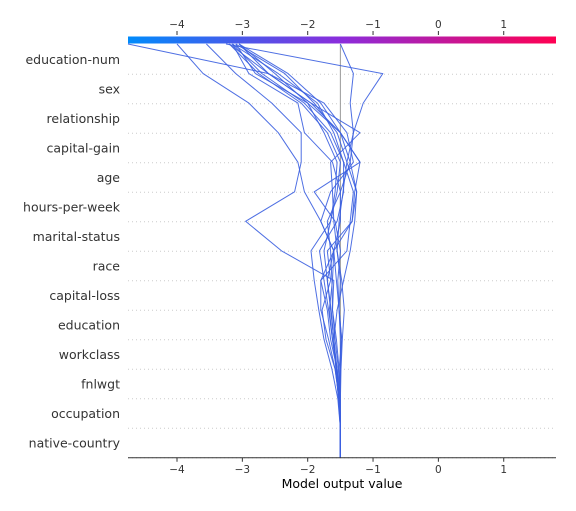 The image size is (576, 511). I want to click on feature-label-occupation: occupation, so click(85, 413).